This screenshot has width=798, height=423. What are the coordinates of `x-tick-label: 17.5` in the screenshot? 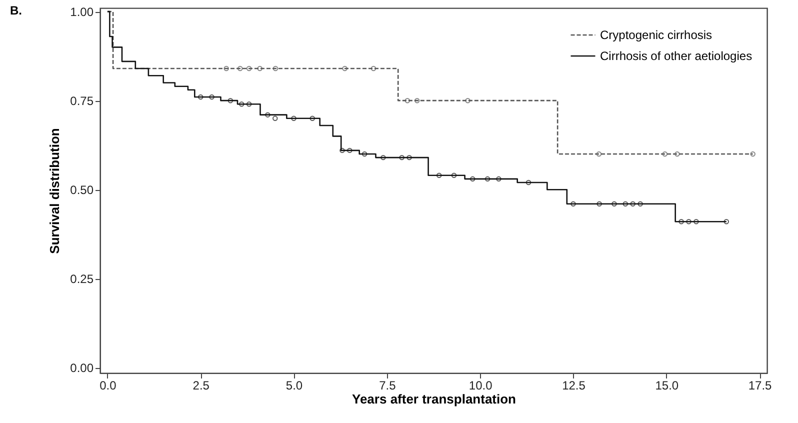 It's located at (760, 385).